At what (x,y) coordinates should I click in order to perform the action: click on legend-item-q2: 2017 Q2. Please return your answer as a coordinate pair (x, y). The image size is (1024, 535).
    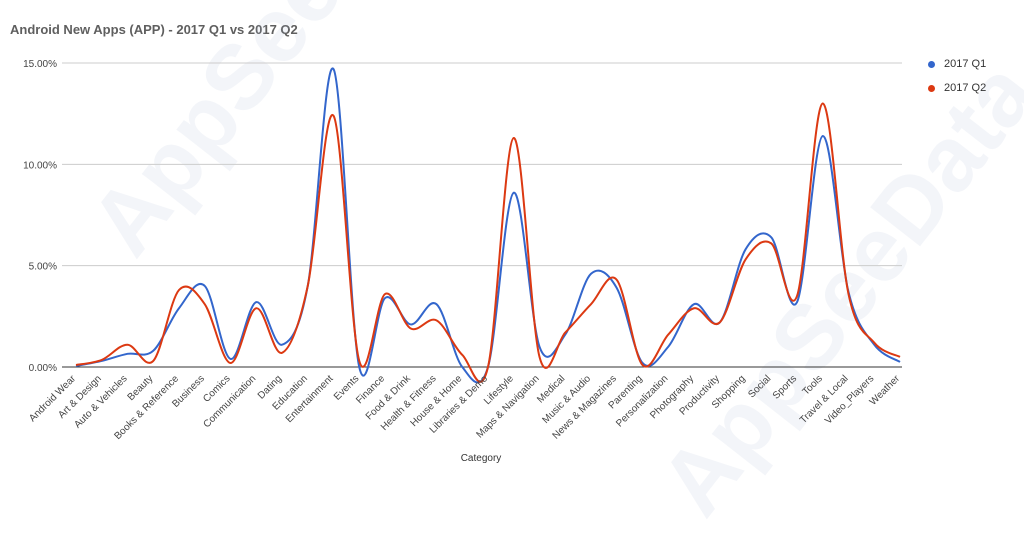
    Looking at the image, I should click on (957, 88).